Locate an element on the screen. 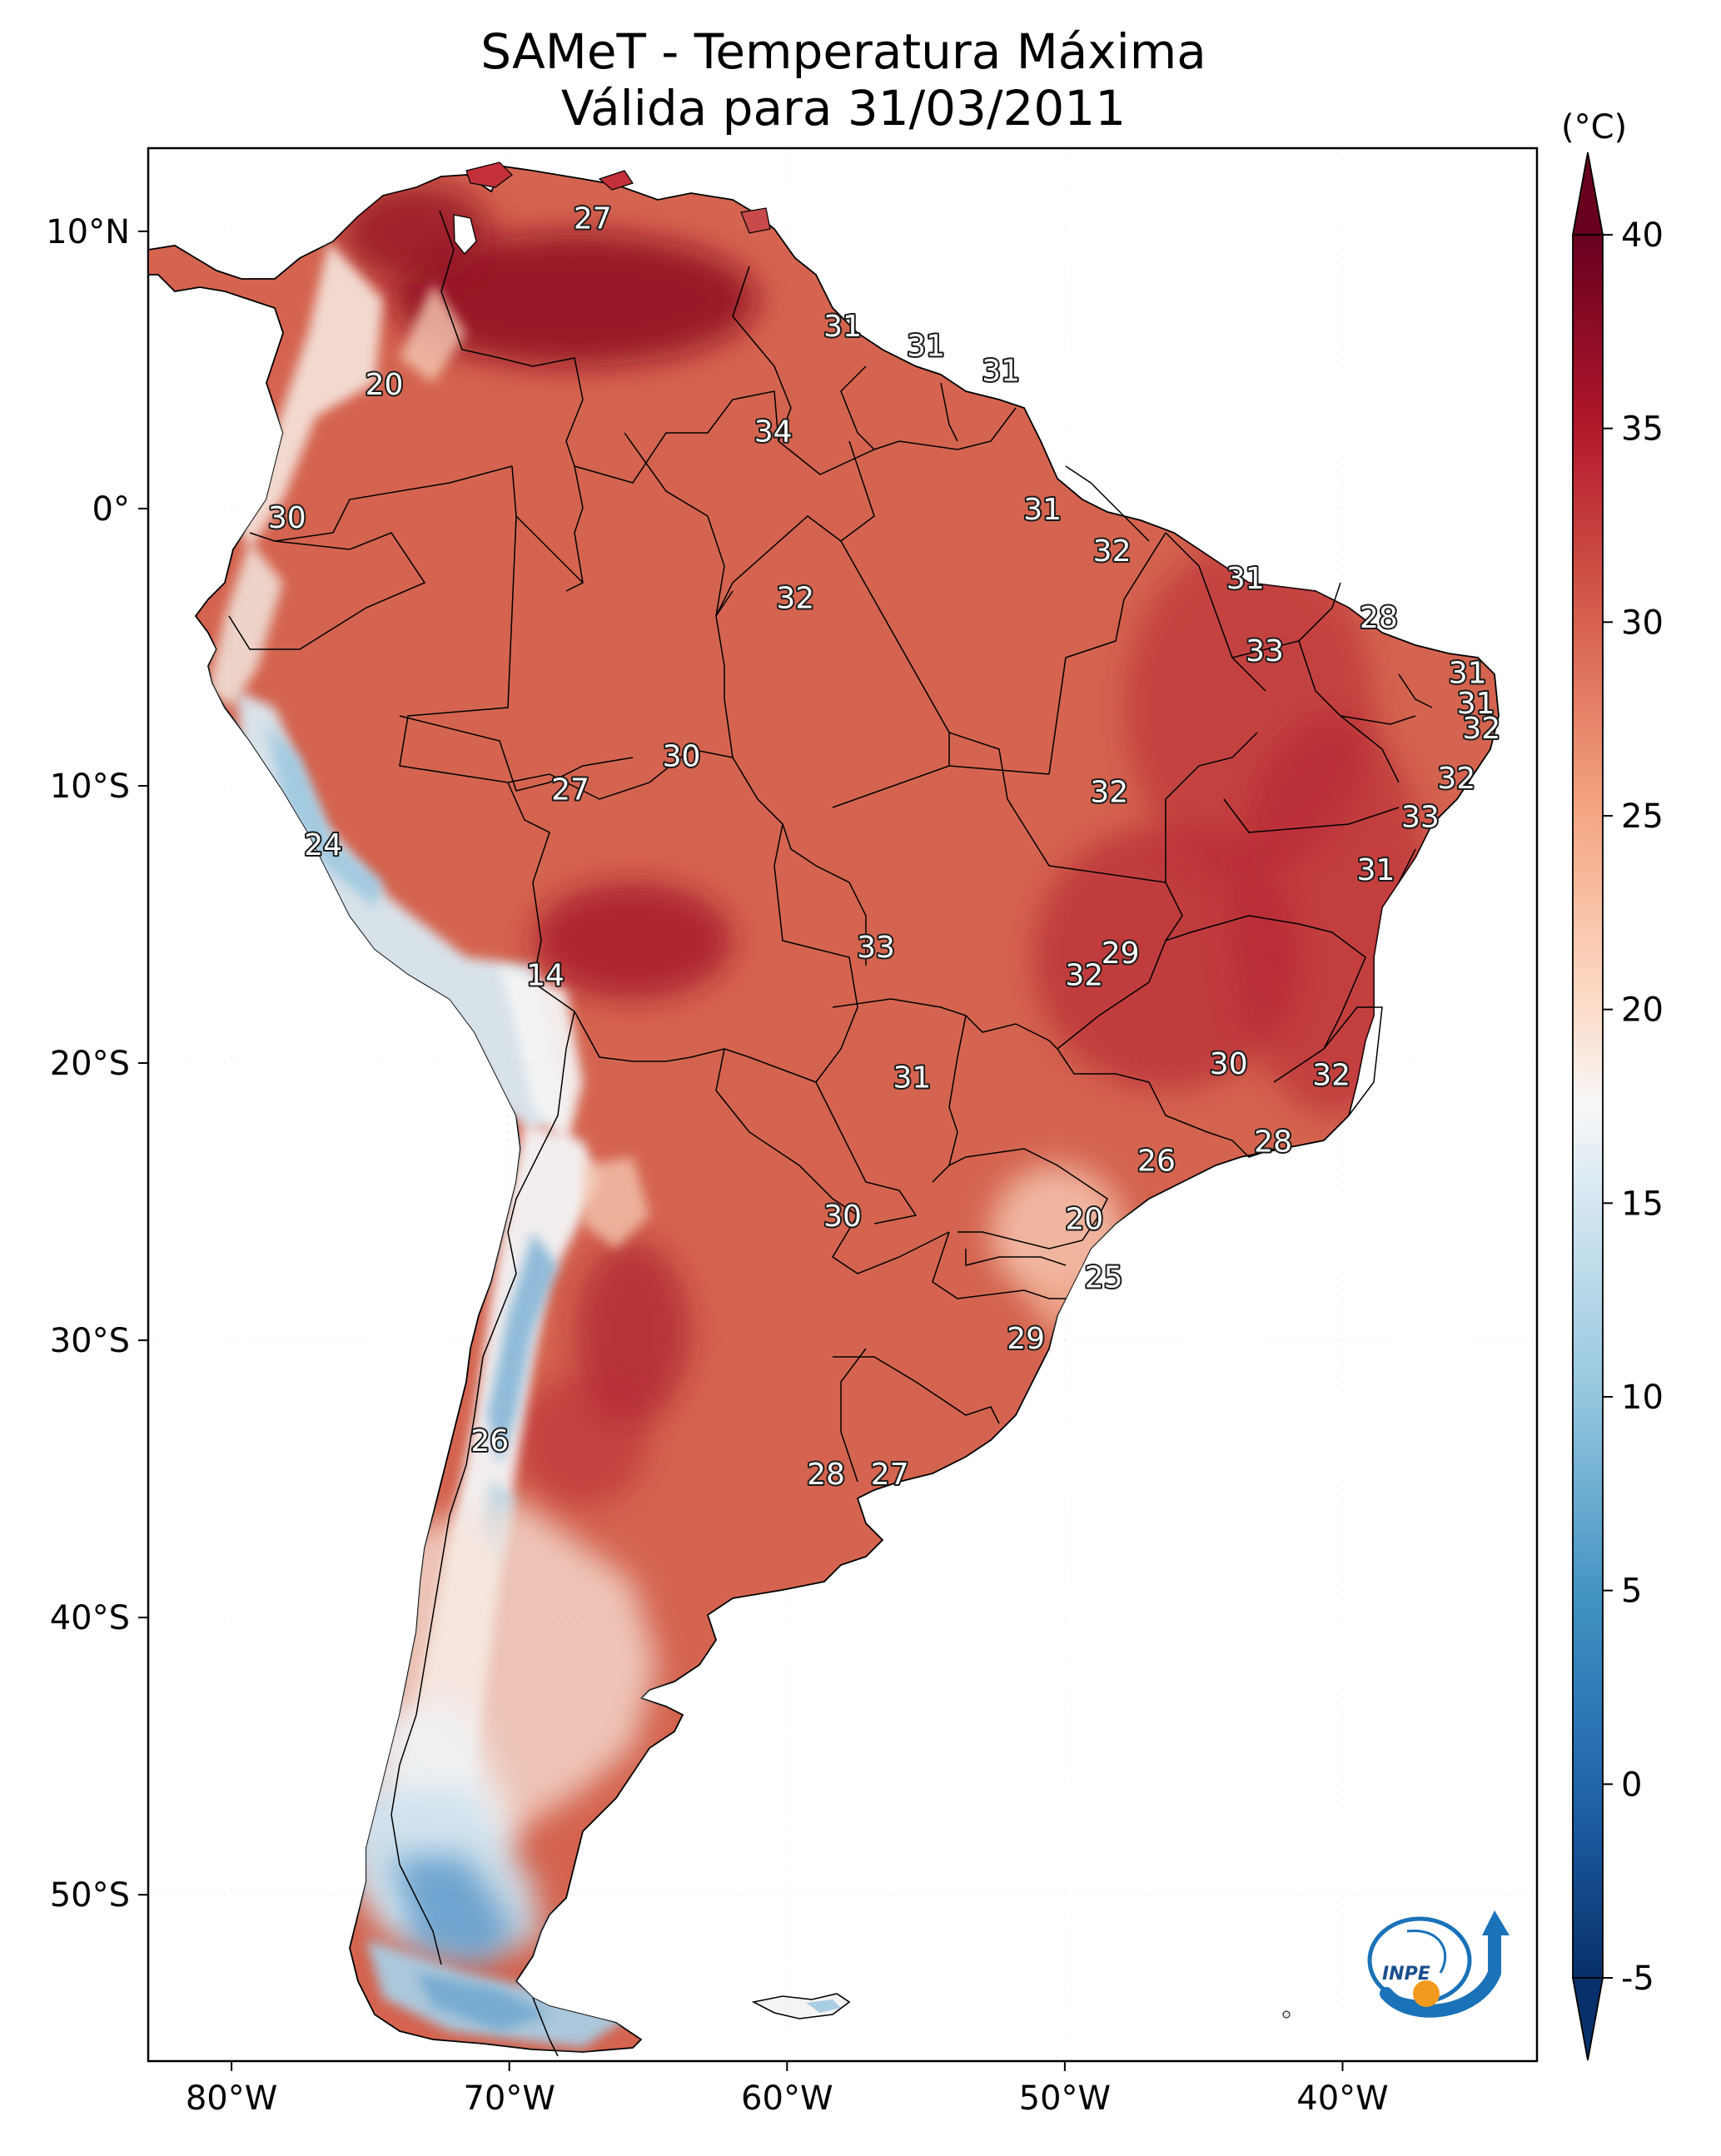 This screenshot has width=1721, height=2156. colorbar-tick-label: 20 is located at coordinates (1643, 1011).